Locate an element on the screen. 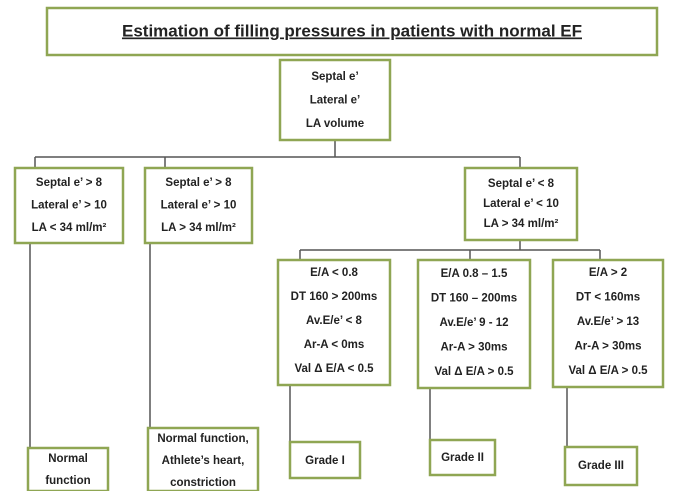 The width and height of the screenshot is (673, 491). title-box is located at coordinates (352, 31).